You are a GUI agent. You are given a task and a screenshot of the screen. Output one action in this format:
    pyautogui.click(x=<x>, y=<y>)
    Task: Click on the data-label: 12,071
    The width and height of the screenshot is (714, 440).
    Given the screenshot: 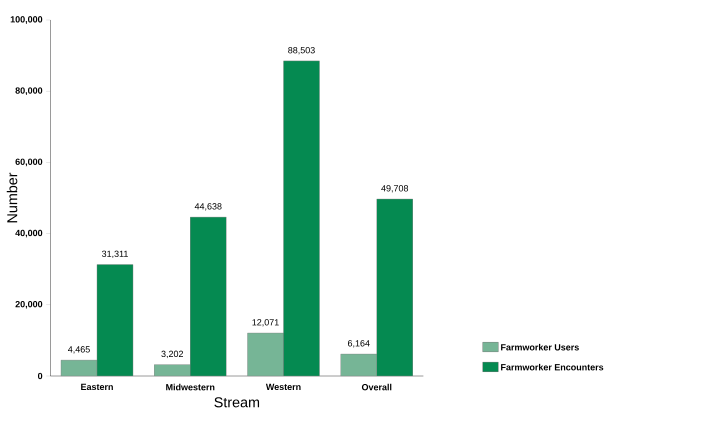 What is the action you would take?
    pyautogui.click(x=265, y=323)
    